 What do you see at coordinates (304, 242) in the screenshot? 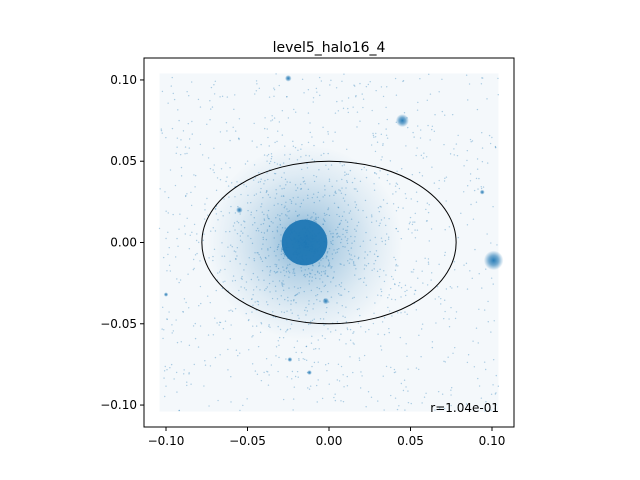
I see `main-halo-core` at bounding box center [304, 242].